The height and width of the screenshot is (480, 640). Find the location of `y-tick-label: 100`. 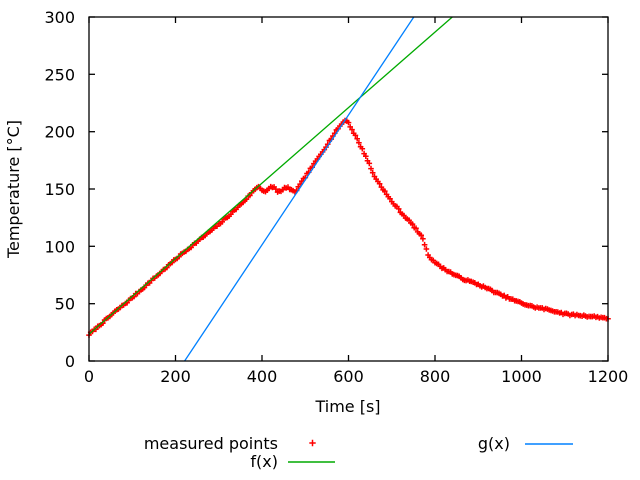

y-tick-label: 100 is located at coordinates (59, 246).